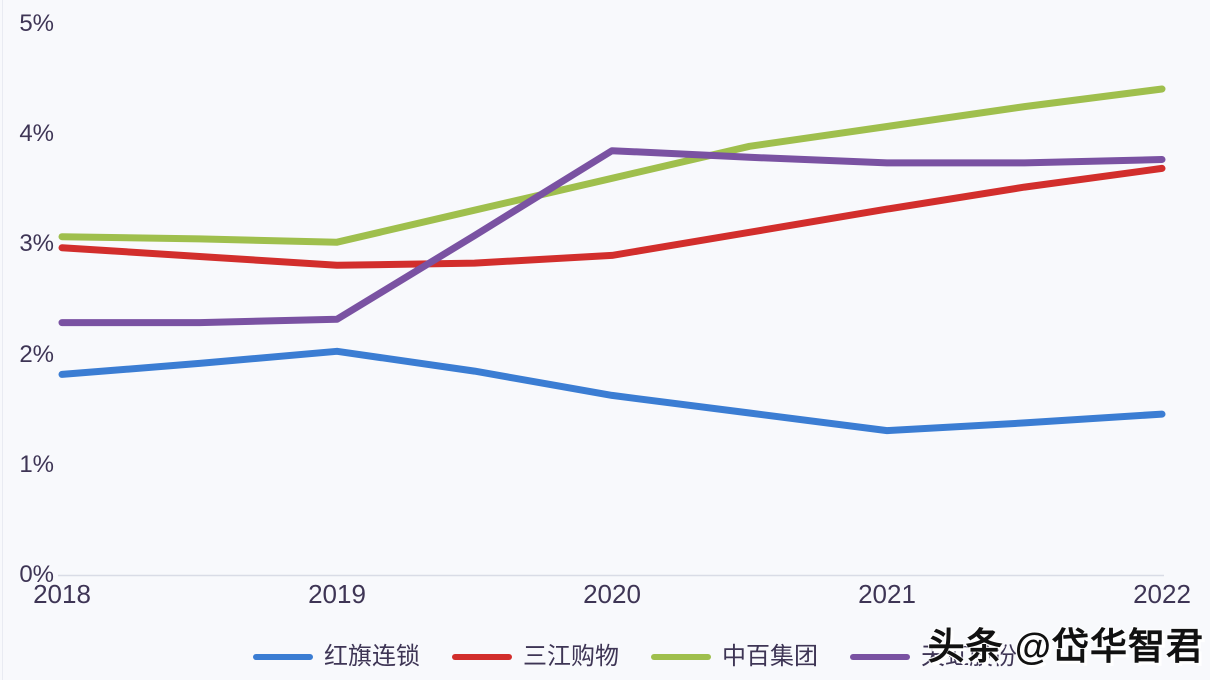 This screenshot has width=1210, height=680. What do you see at coordinates (2, 340) in the screenshot?
I see `left-edge-line` at bounding box center [2, 340].